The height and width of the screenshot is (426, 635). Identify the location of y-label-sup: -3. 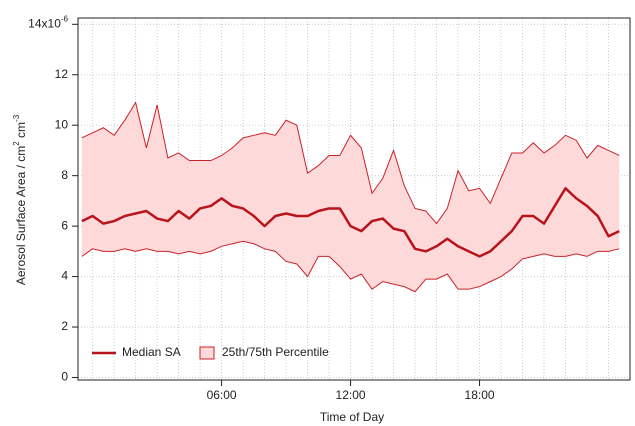
(16, 118).